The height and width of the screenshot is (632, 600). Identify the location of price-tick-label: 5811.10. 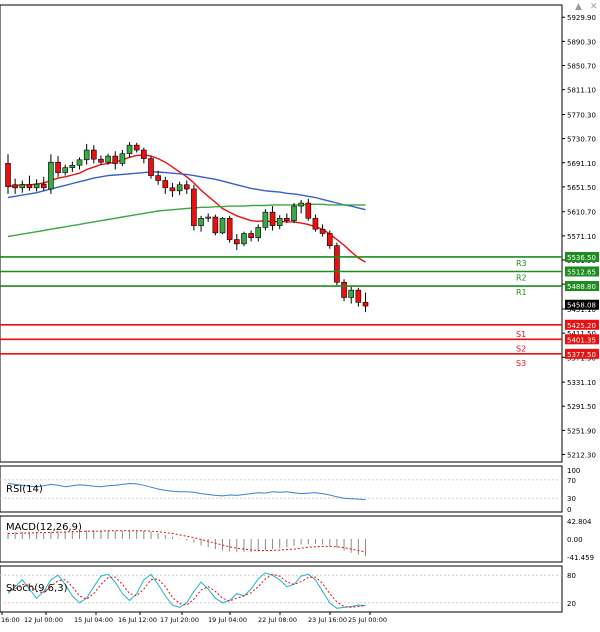
(581, 91).